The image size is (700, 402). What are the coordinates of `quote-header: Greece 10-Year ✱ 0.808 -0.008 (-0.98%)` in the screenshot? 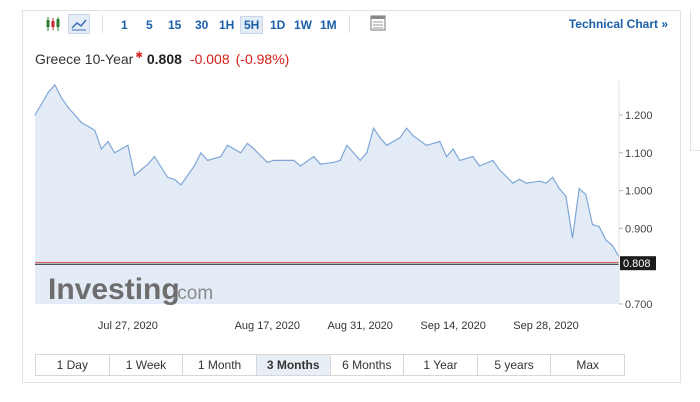 It's located at (162, 58).